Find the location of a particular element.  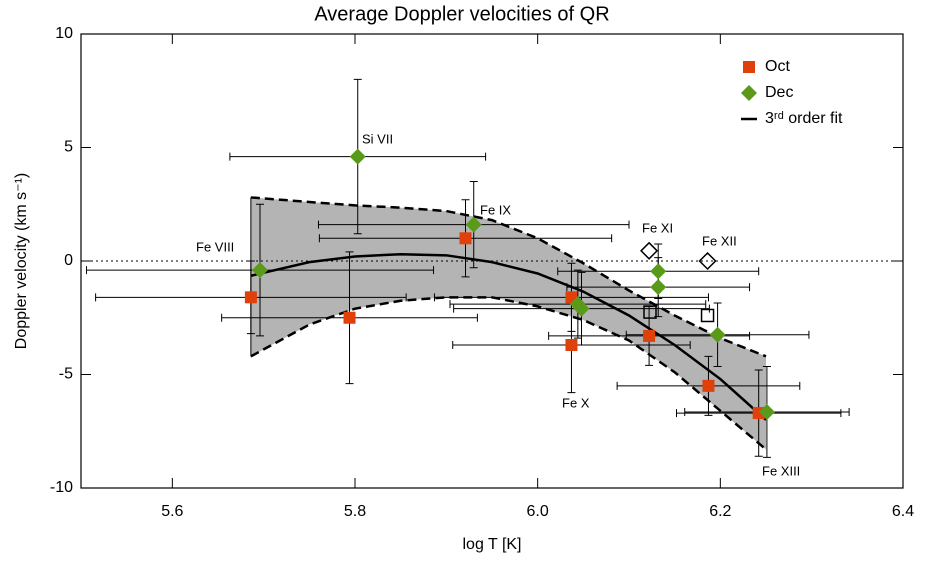

x-tick-label: 5.6 is located at coordinates (172, 511).